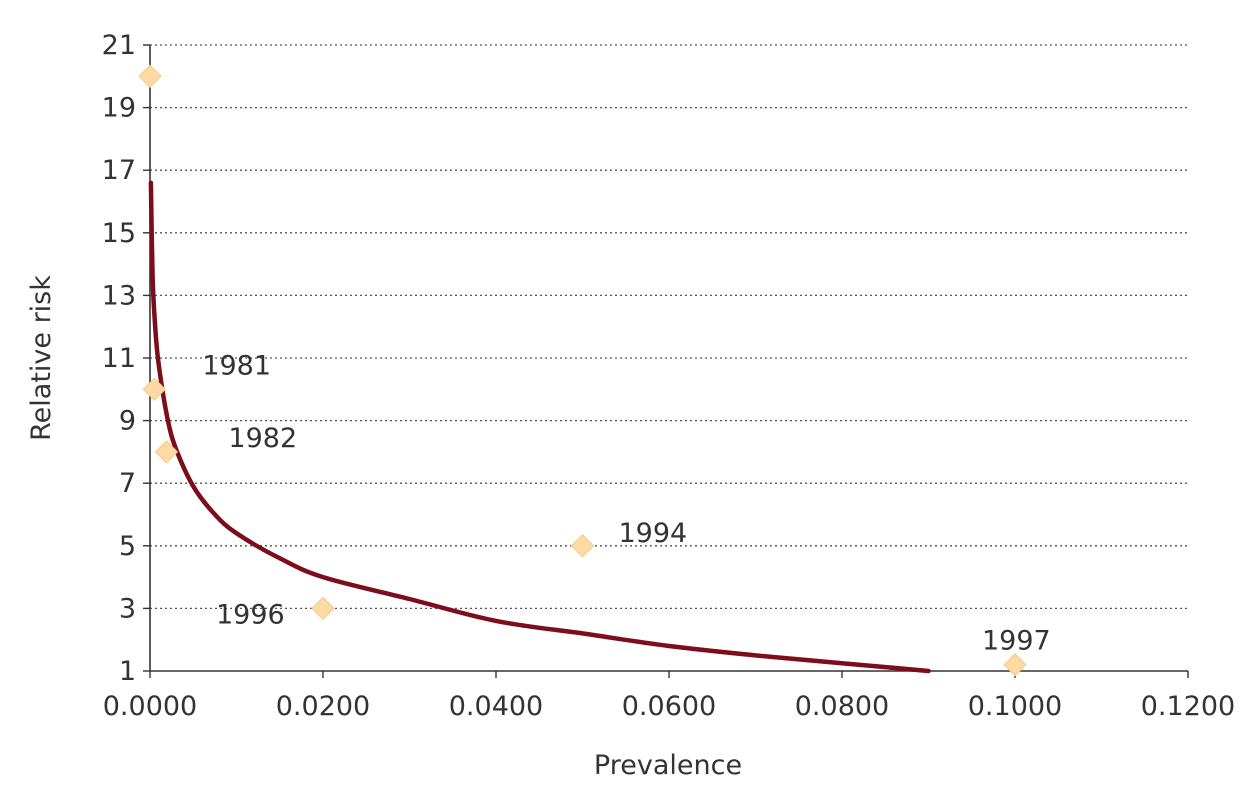 The width and height of the screenshot is (1256, 800). What do you see at coordinates (150, 706) in the screenshot?
I see `x-tick-label: 0.0000` at bounding box center [150, 706].